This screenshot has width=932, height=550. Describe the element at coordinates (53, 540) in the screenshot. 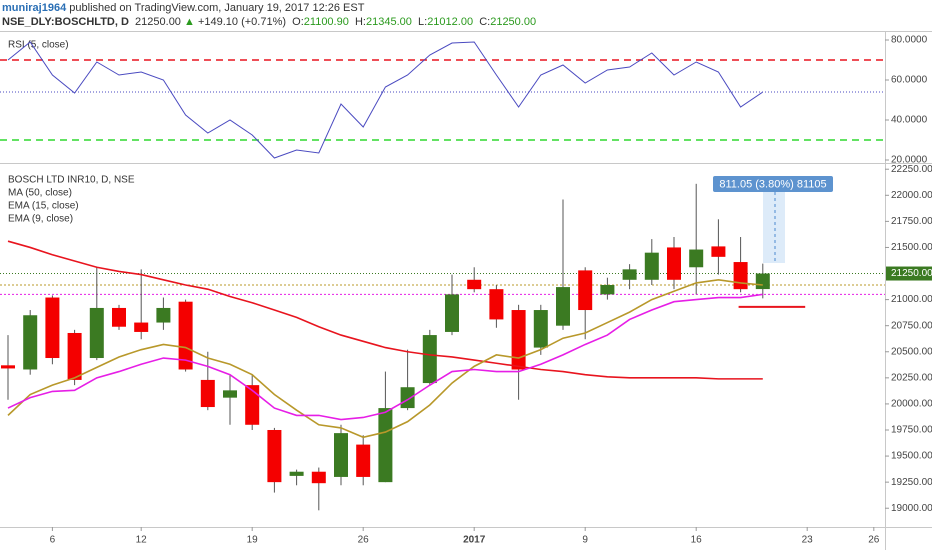

I see `x-tick-label: 6` at that location.